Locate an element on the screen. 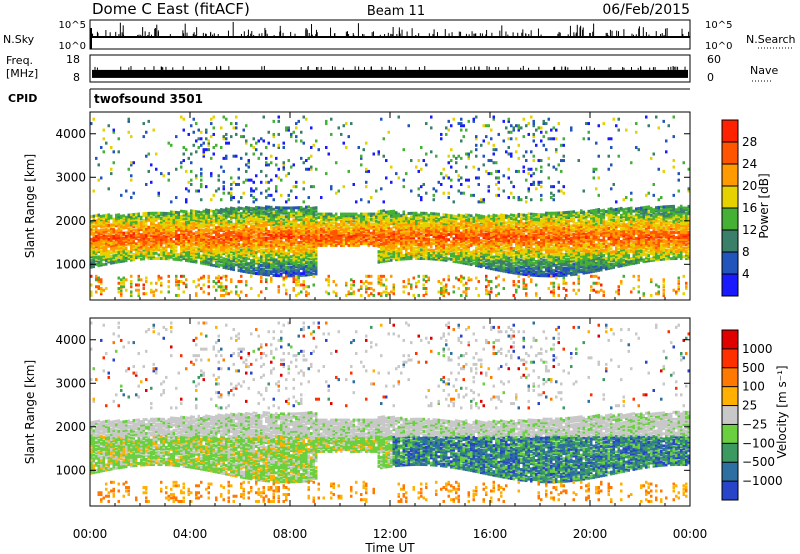  x-tick-label: 16:00 is located at coordinates (490, 534).